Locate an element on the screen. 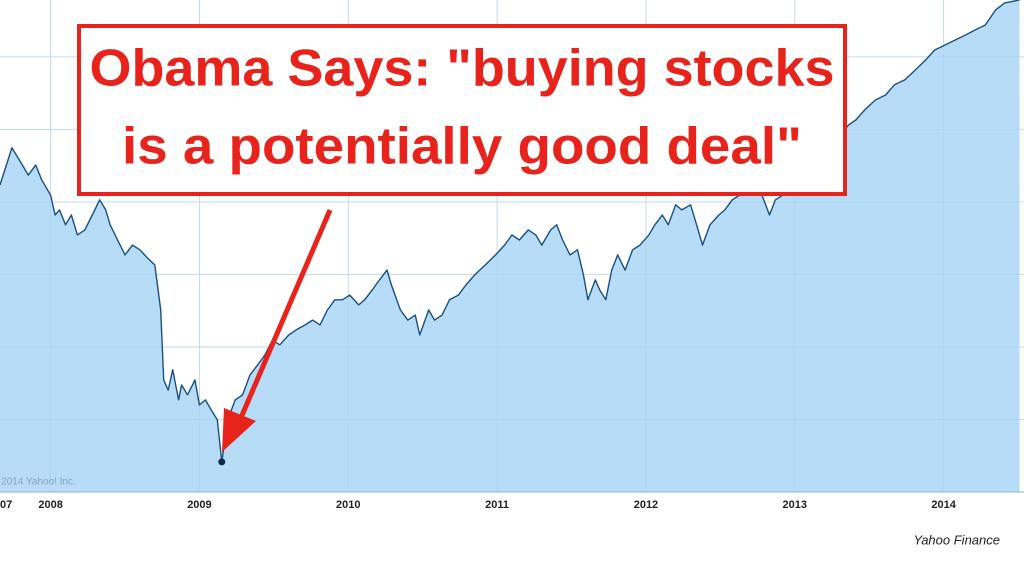 The height and width of the screenshot is (566, 1024). low-point is located at coordinates (222, 462).